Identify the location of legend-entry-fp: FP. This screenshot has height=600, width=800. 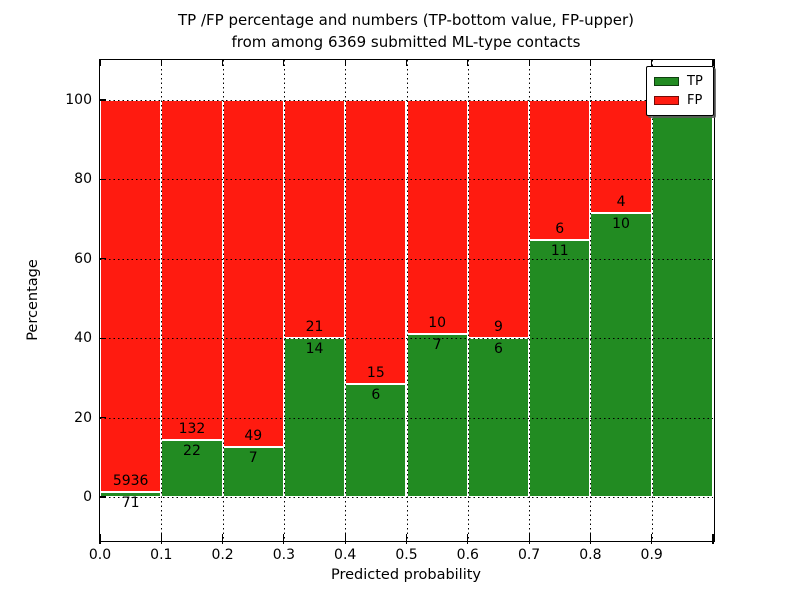
(680, 100).